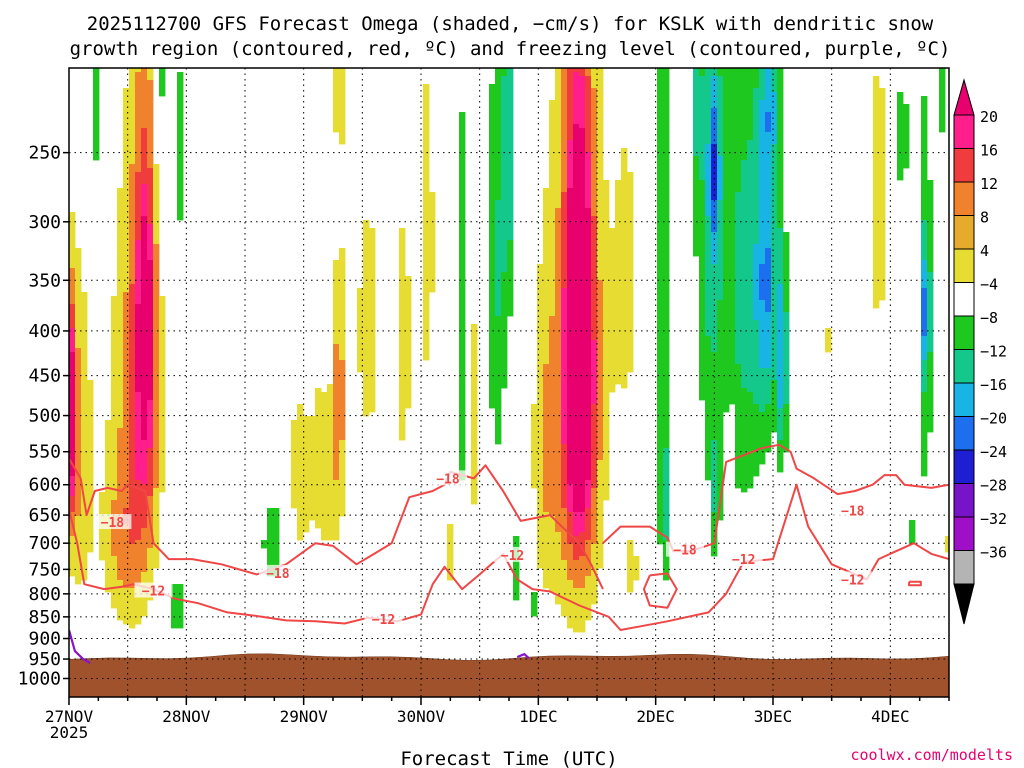 Image resolution: width=1024 pixels, height=768 pixels. I want to click on colorbar-label: −12, so click(993, 352).